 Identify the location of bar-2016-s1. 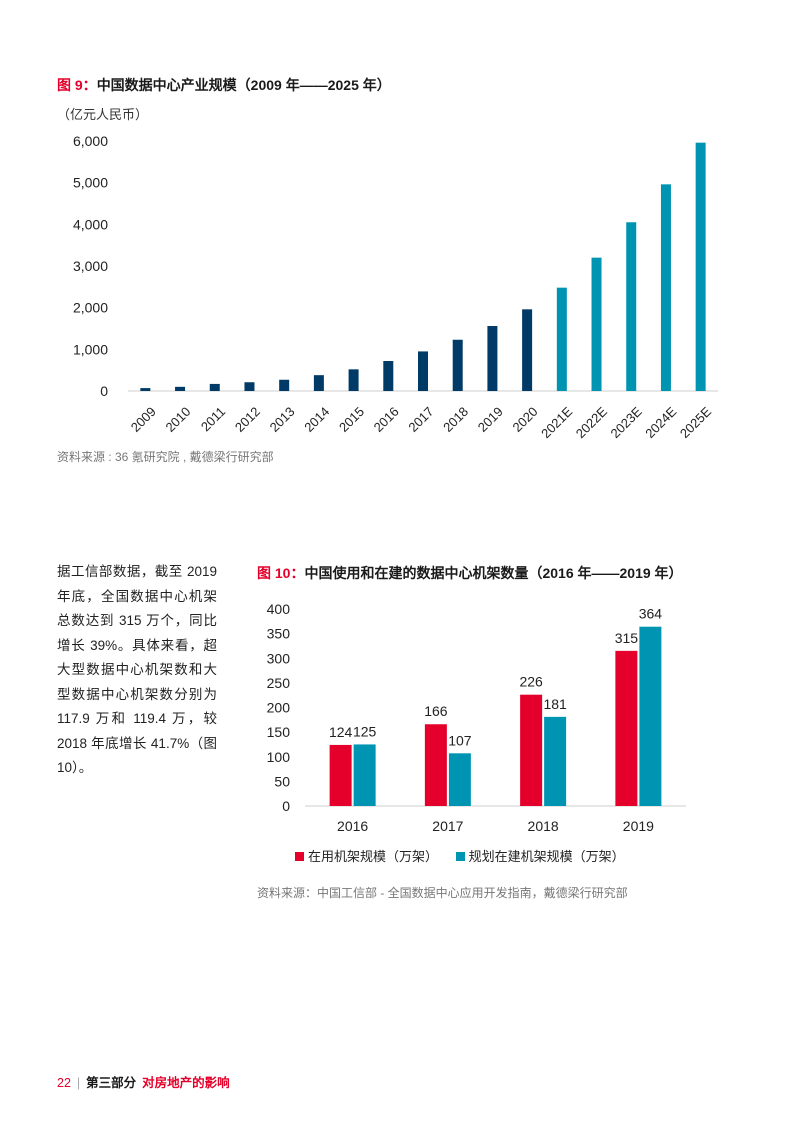
(364, 775).